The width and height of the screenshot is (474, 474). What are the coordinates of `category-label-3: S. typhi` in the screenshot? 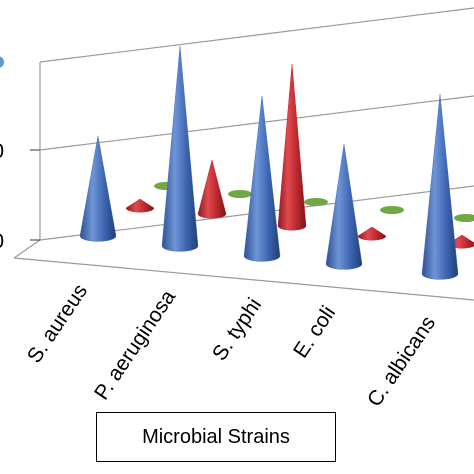 It's located at (237, 329).